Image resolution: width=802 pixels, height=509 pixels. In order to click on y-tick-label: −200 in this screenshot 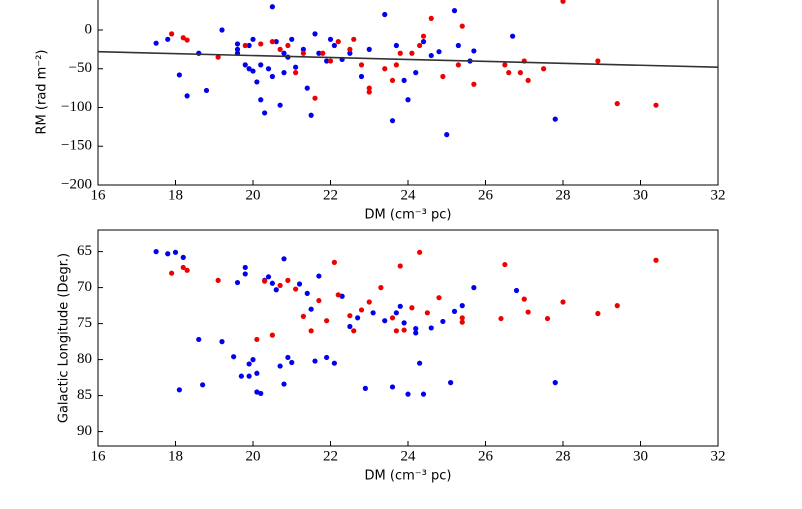, I will do `click(76, 184)`.